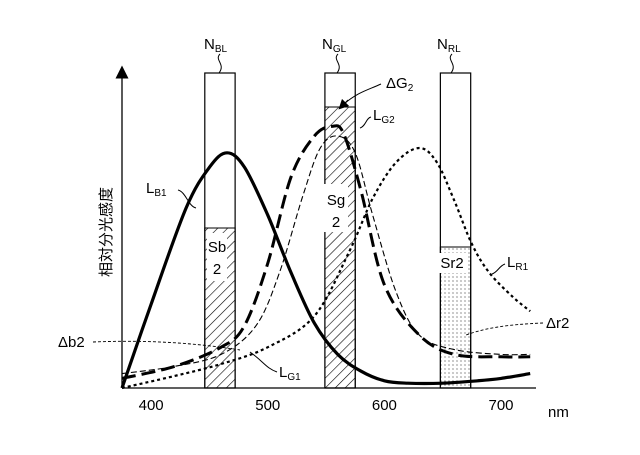 This screenshot has width=640, height=455. I want to click on lg1-label: LG1, so click(290, 373).